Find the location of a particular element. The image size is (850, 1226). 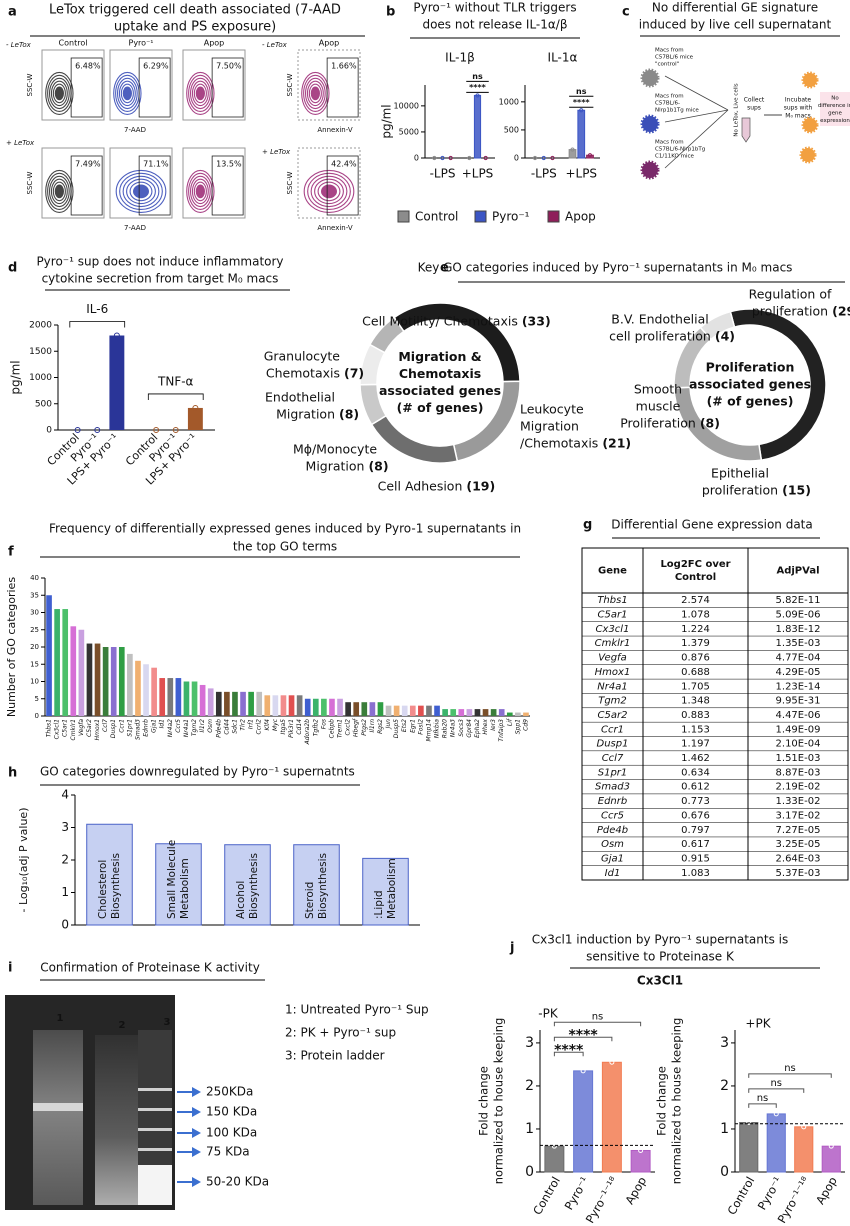

value-label: (21) is located at coordinates (616, 443).